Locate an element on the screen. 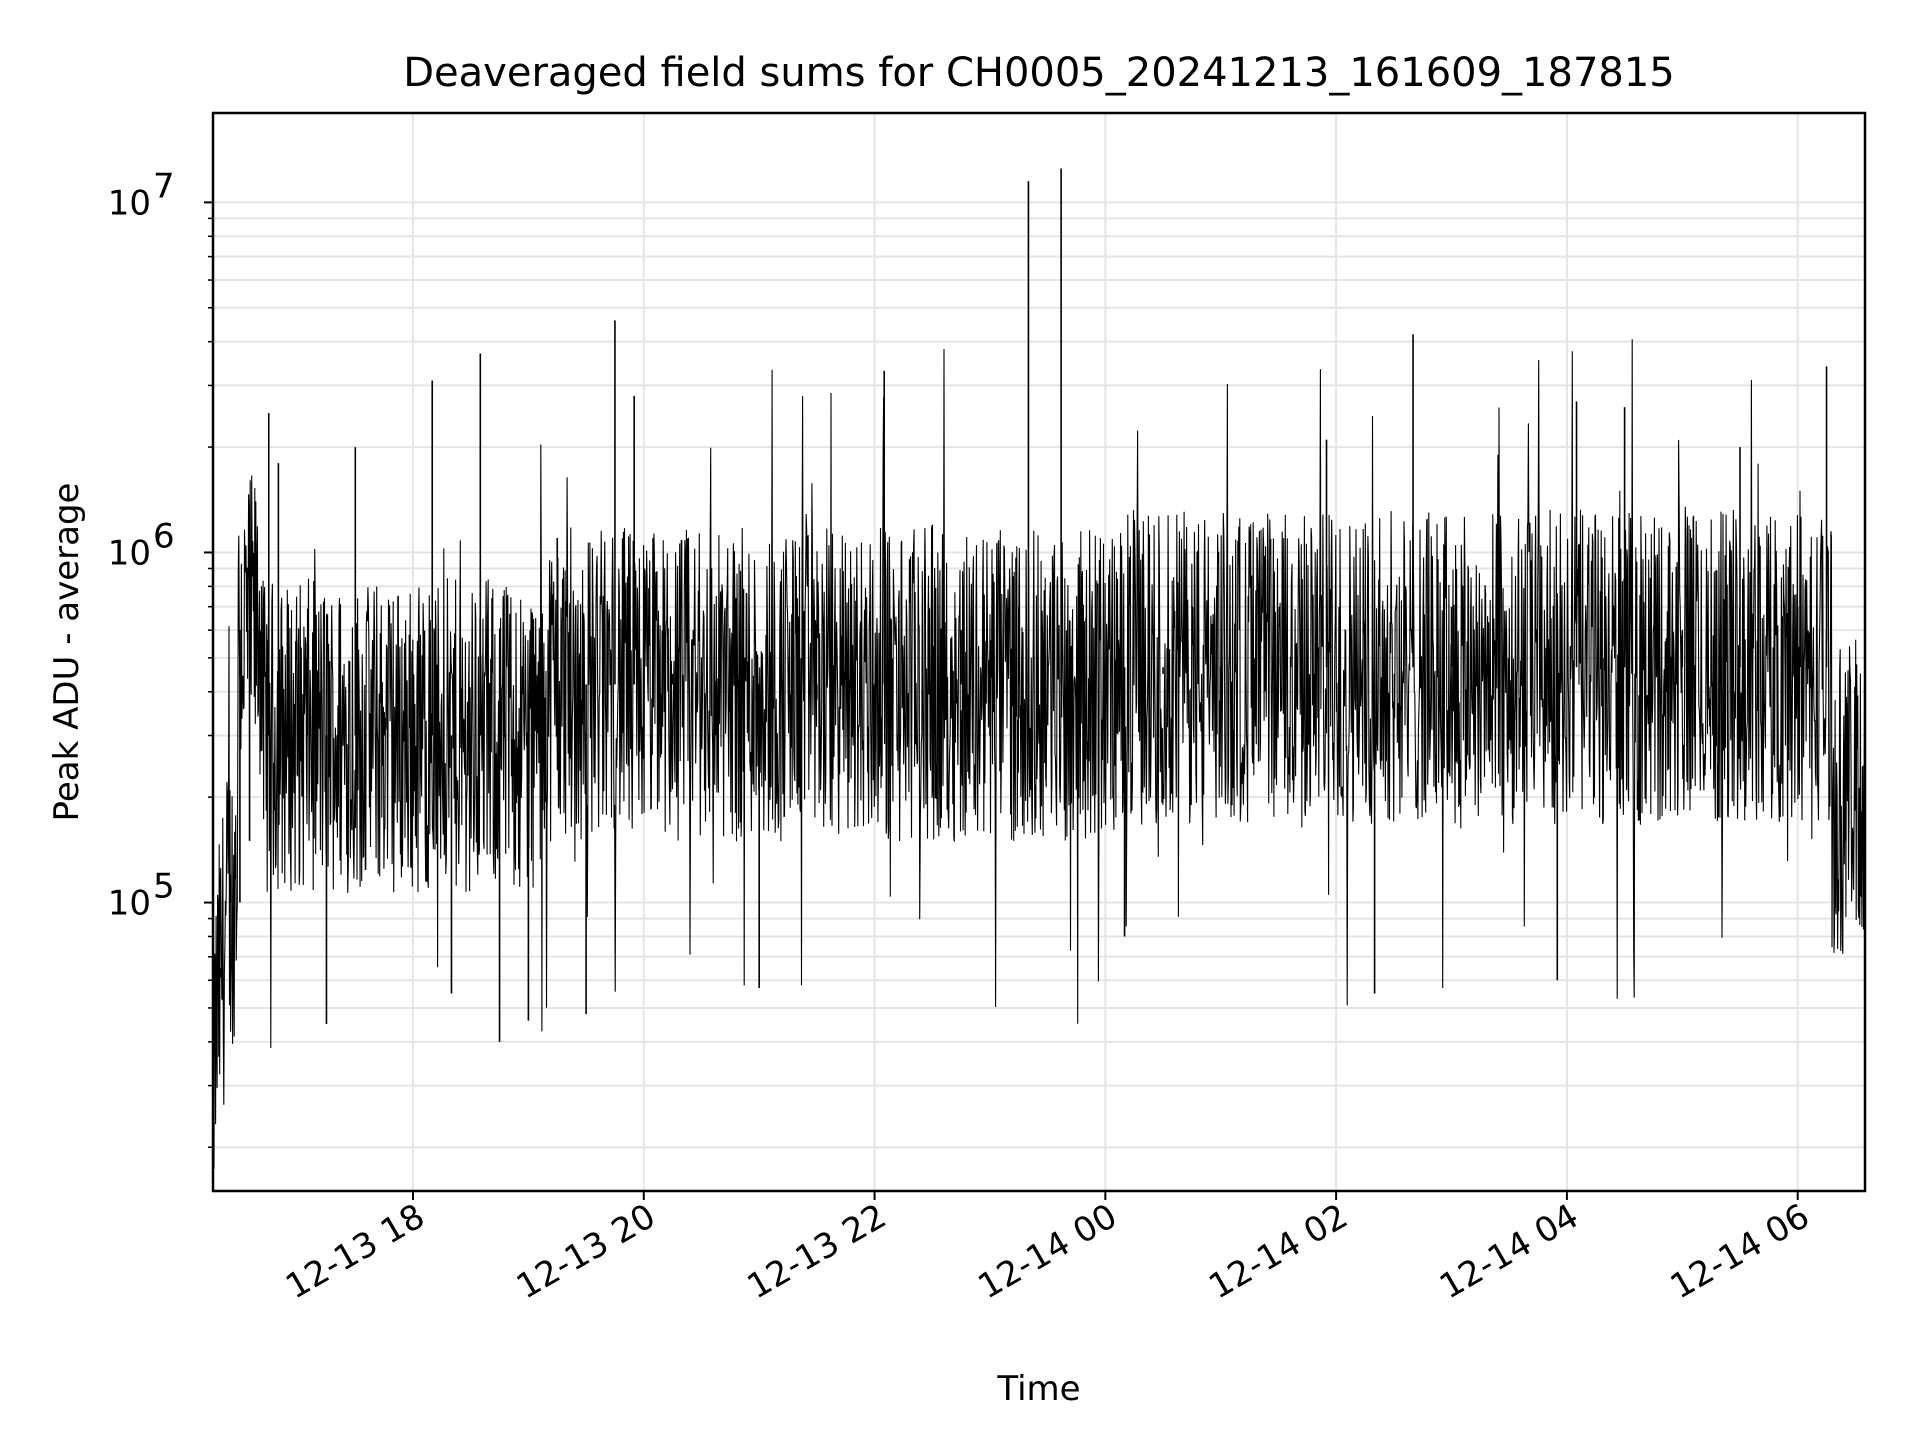 The image size is (1920, 1440). y-tick-label-exponent: 7 is located at coordinates (164, 186).